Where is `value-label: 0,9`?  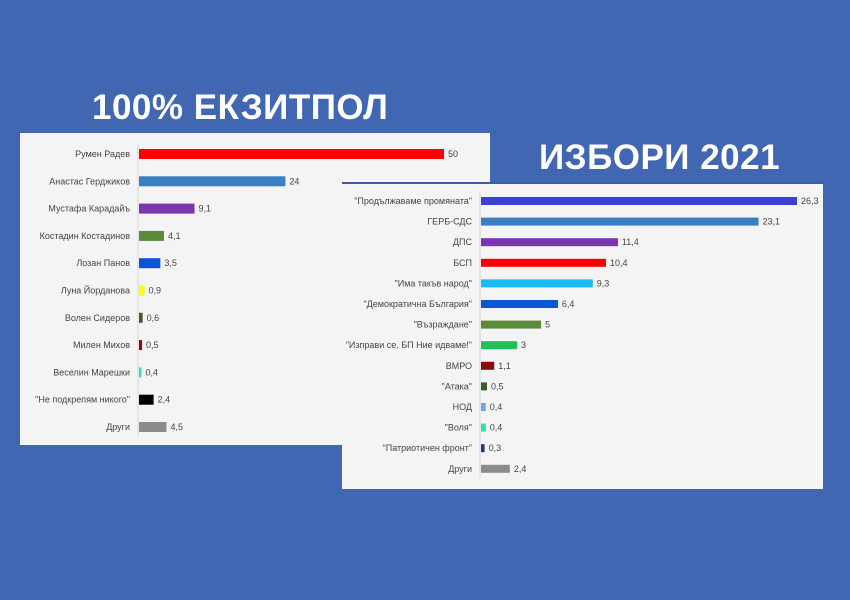 value-label: 0,9 is located at coordinates (154, 291).